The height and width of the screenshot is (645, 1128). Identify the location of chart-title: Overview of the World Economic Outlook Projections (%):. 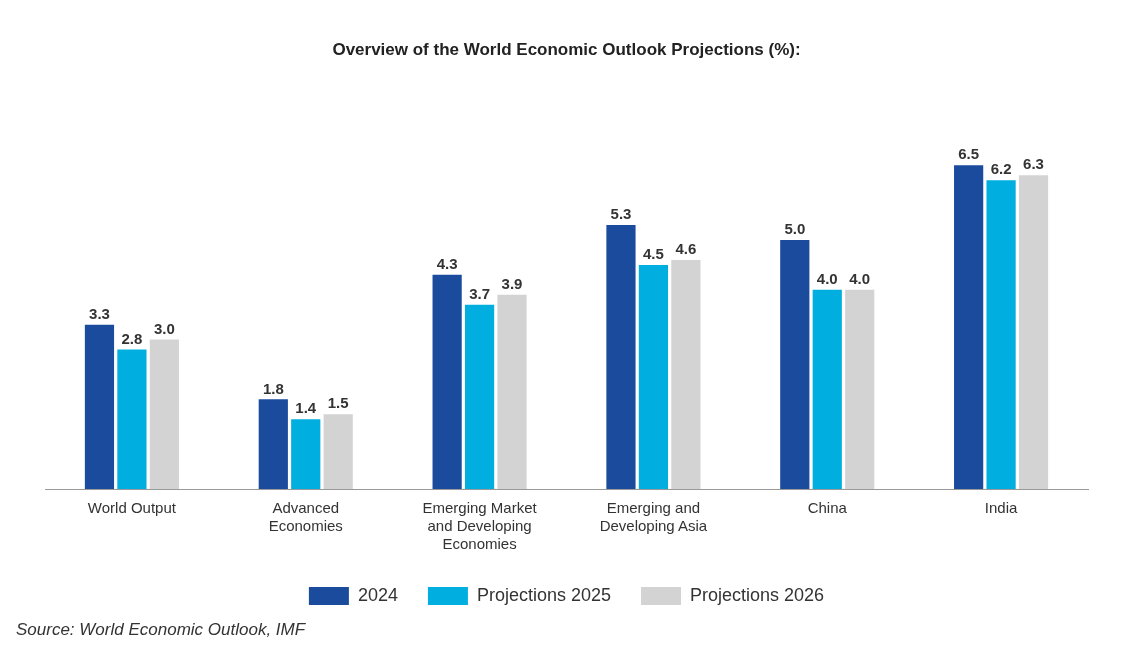
(566, 49).